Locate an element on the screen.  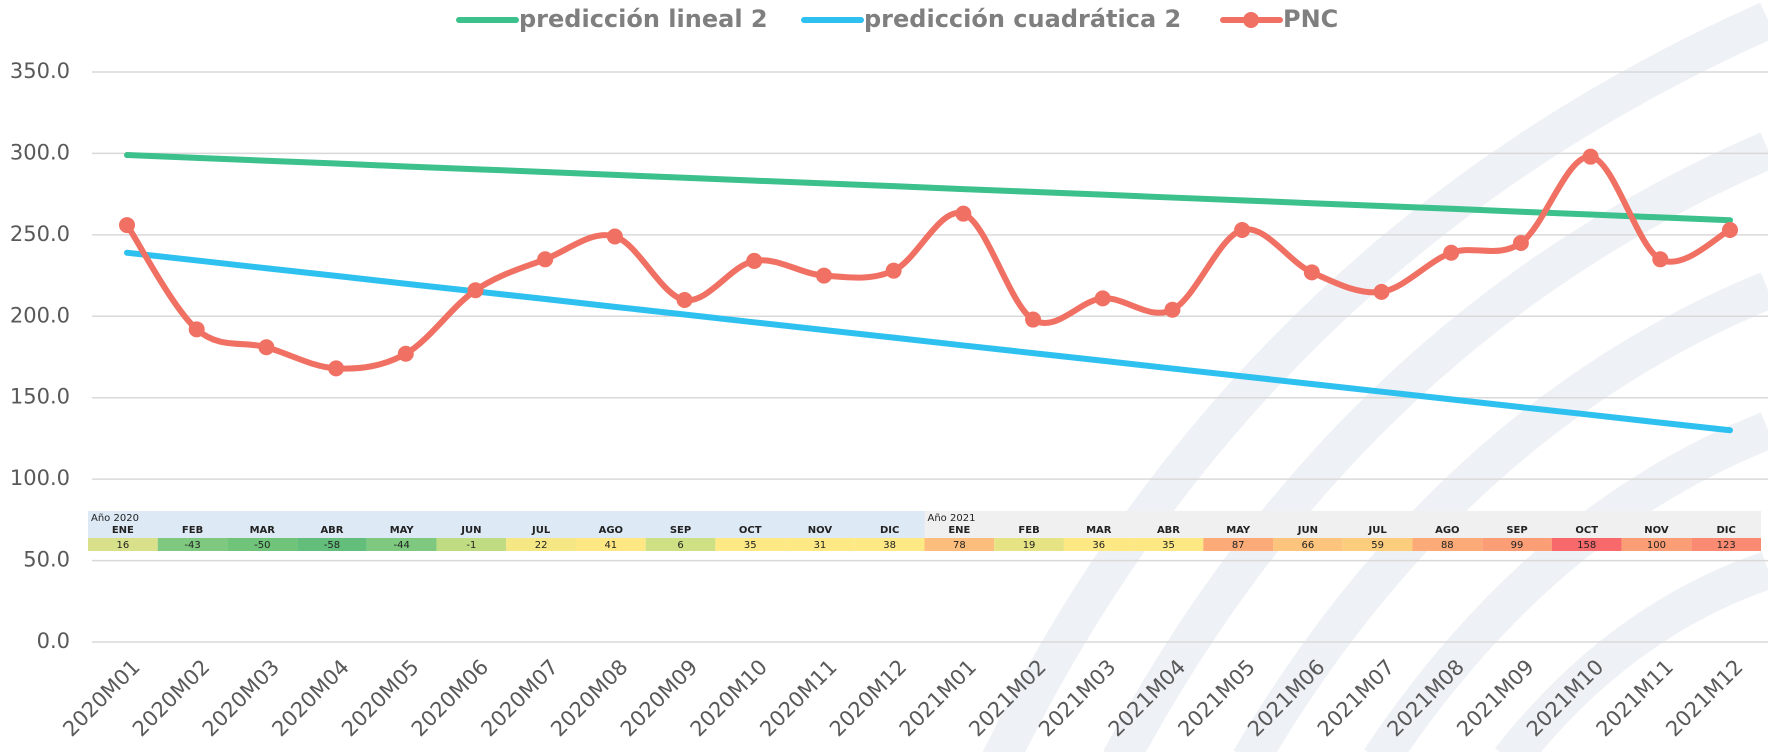
y-tick-label: 150.0 is located at coordinates (40, 397).